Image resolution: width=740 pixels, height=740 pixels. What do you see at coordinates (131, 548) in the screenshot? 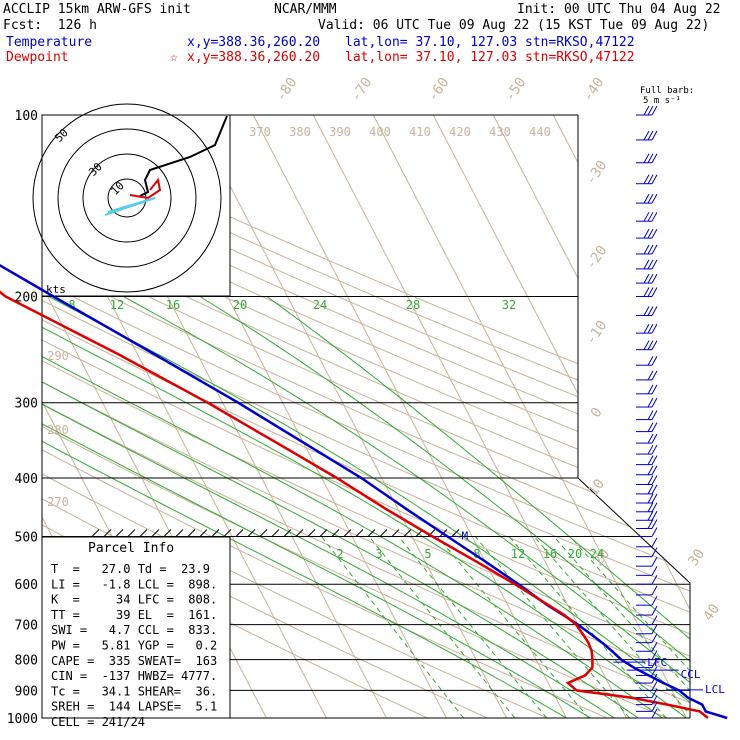
I see `parcel-info-title: Parcel Info` at bounding box center [131, 548].